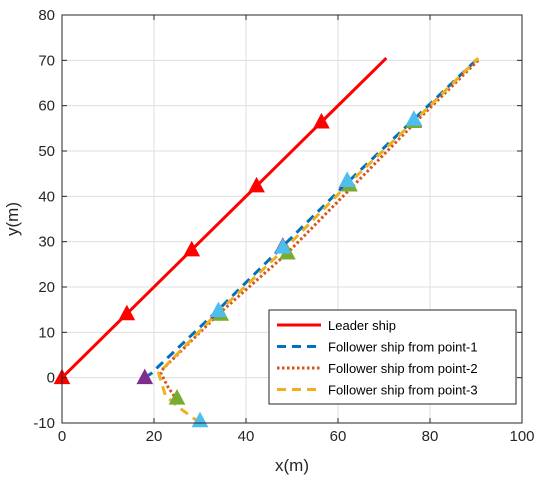  I want to click on legend-label-1: Leader ship, so click(362, 325).